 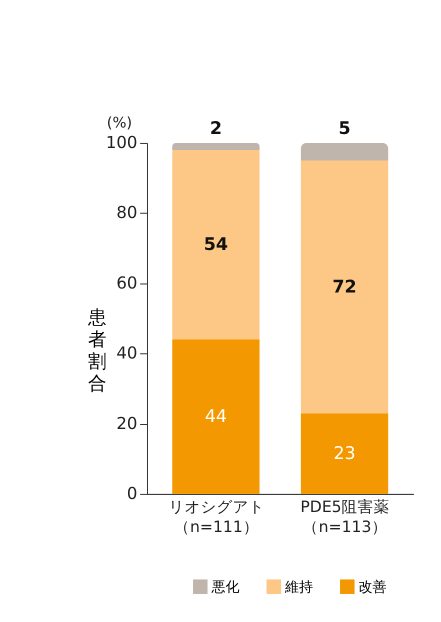 I want to click on x-tick-label: PDE5阻害薬（n=113）, so click(x=345, y=517).